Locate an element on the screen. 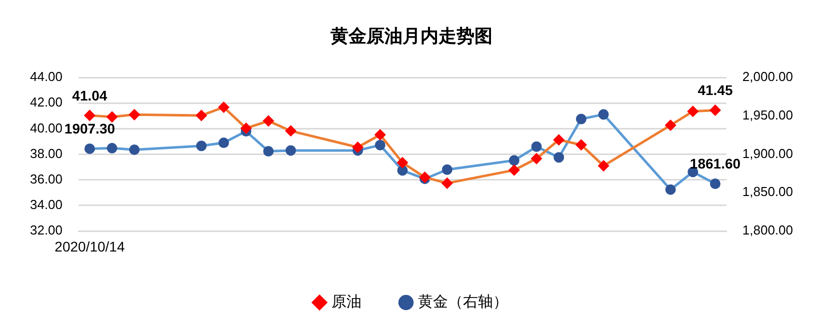 This screenshot has width=827, height=320. y-tick-label: 42.00 is located at coordinates (46, 102).